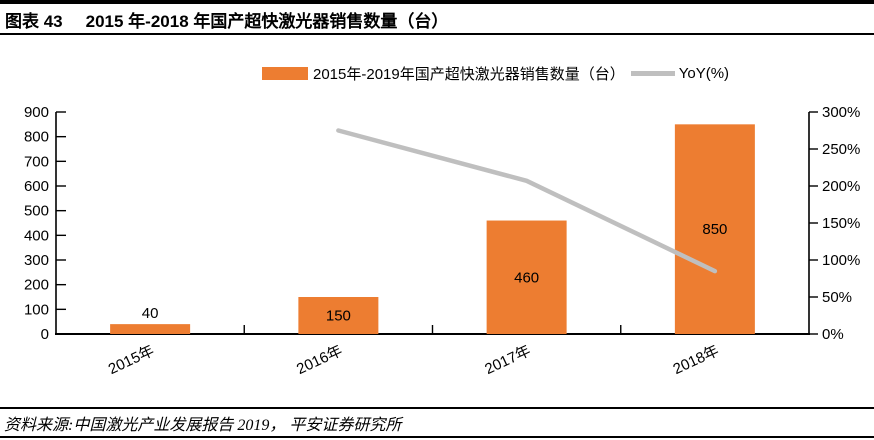 The image size is (874, 440). What do you see at coordinates (36, 211) in the screenshot?
I see `left-axis-tick-label: 500` at bounding box center [36, 211].